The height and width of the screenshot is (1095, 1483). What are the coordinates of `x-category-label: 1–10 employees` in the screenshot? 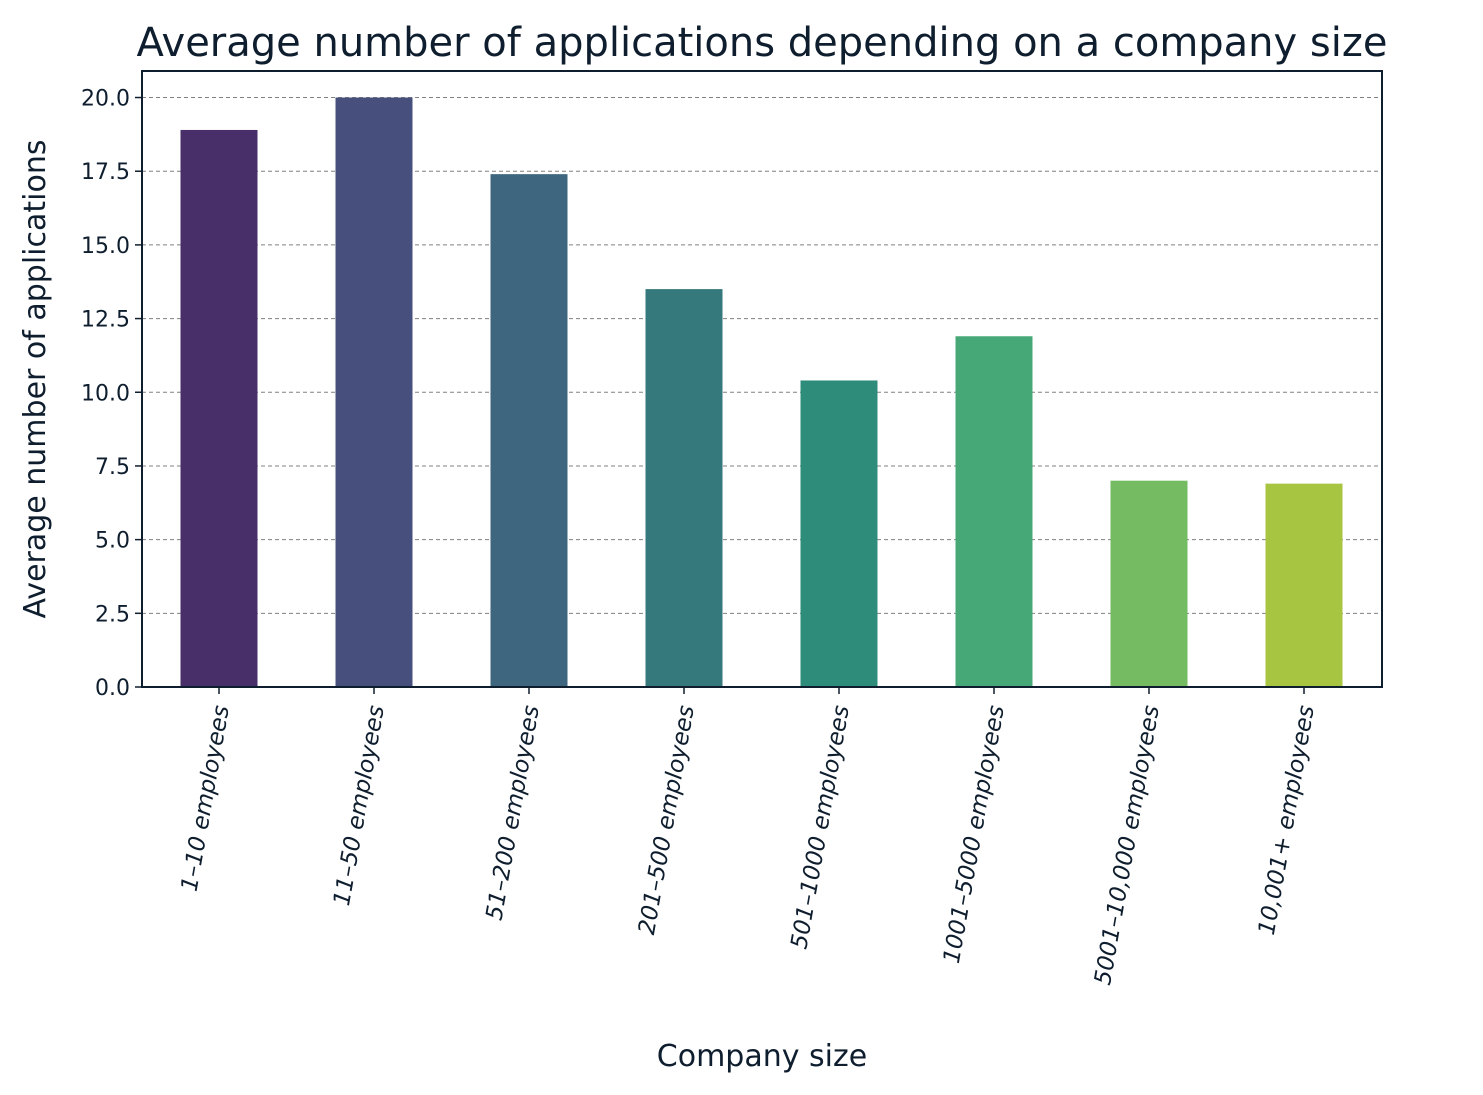 It's located at (206, 799).